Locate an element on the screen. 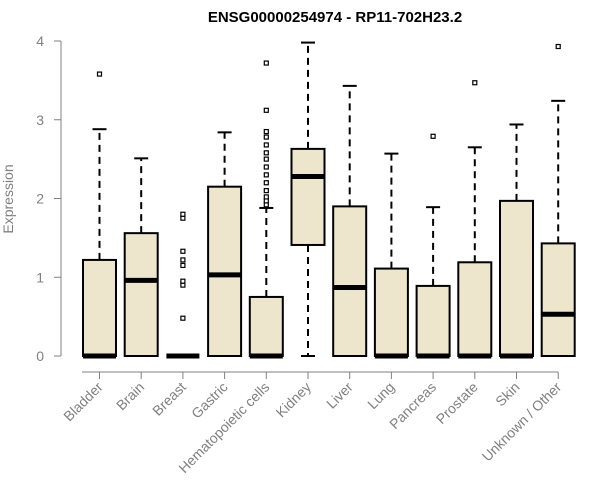 The height and width of the screenshot is (500, 600). x-tick-label: Liver is located at coordinates (339, 395).